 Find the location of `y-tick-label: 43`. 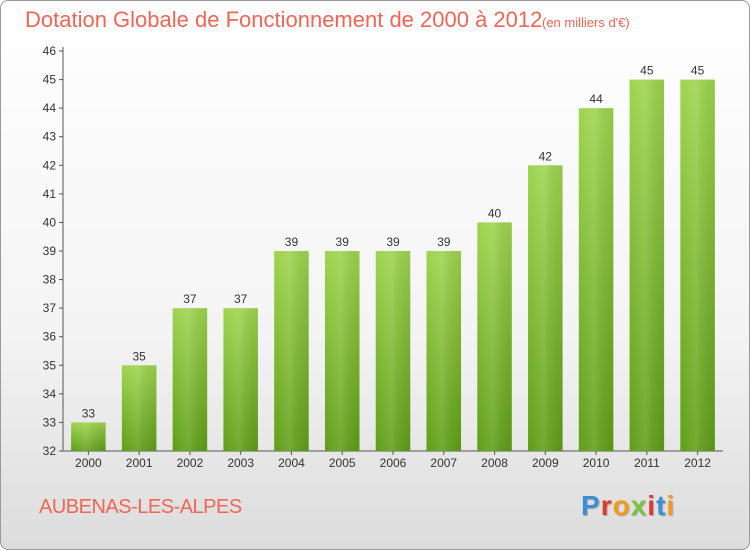

y-tick-label: 43 is located at coordinates (50, 137).